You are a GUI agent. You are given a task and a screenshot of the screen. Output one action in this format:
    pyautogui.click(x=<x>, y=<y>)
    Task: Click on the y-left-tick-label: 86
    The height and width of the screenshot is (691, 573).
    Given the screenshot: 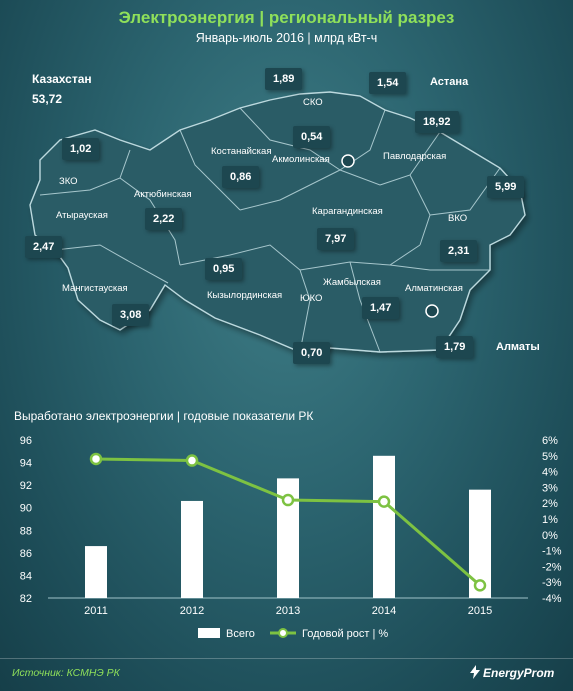 What is the action you would take?
    pyautogui.click(x=26, y=554)
    